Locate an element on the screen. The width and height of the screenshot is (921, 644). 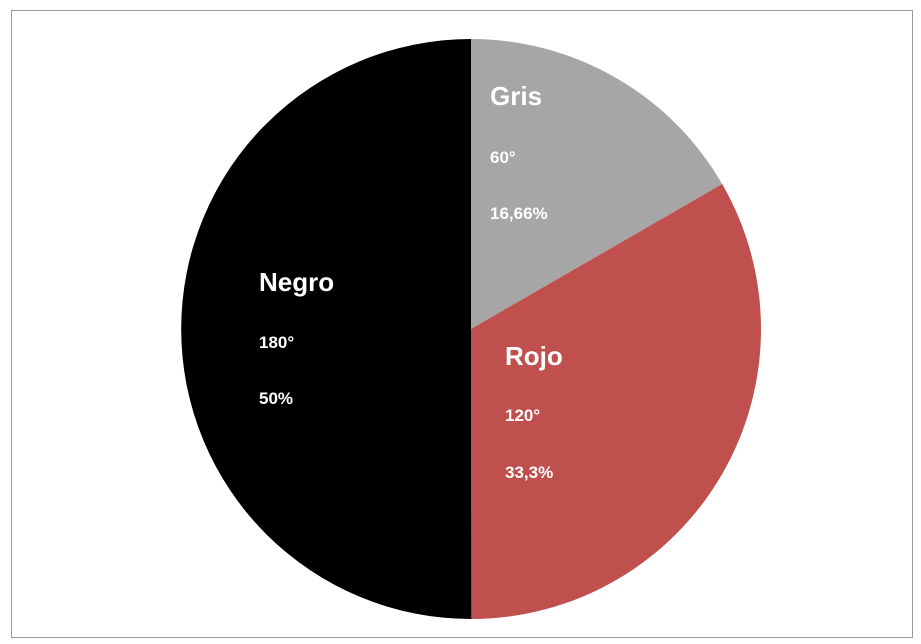
slice-label-negro: Negro is located at coordinates (296, 282).